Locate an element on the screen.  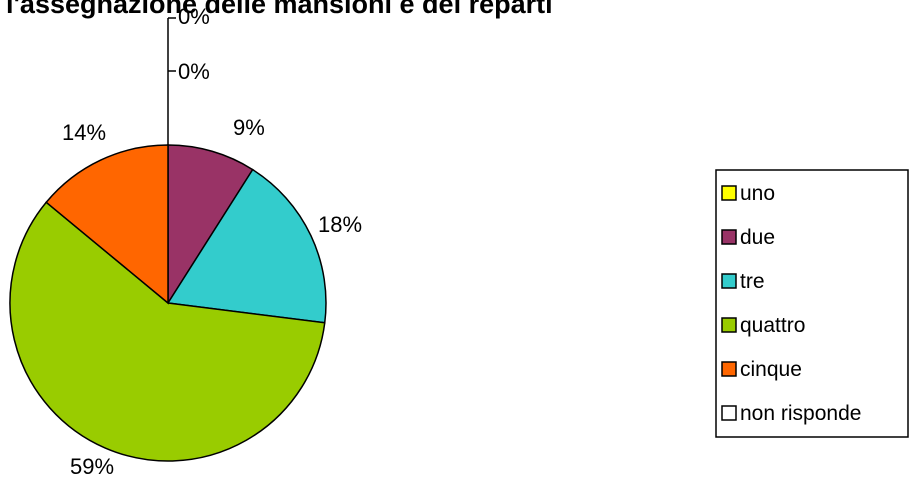
legend-swatch-due is located at coordinates (729, 237).